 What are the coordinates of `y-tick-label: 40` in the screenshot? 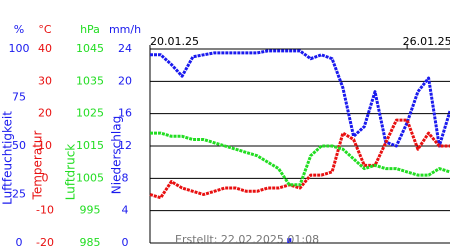 It's located at (45, 48).